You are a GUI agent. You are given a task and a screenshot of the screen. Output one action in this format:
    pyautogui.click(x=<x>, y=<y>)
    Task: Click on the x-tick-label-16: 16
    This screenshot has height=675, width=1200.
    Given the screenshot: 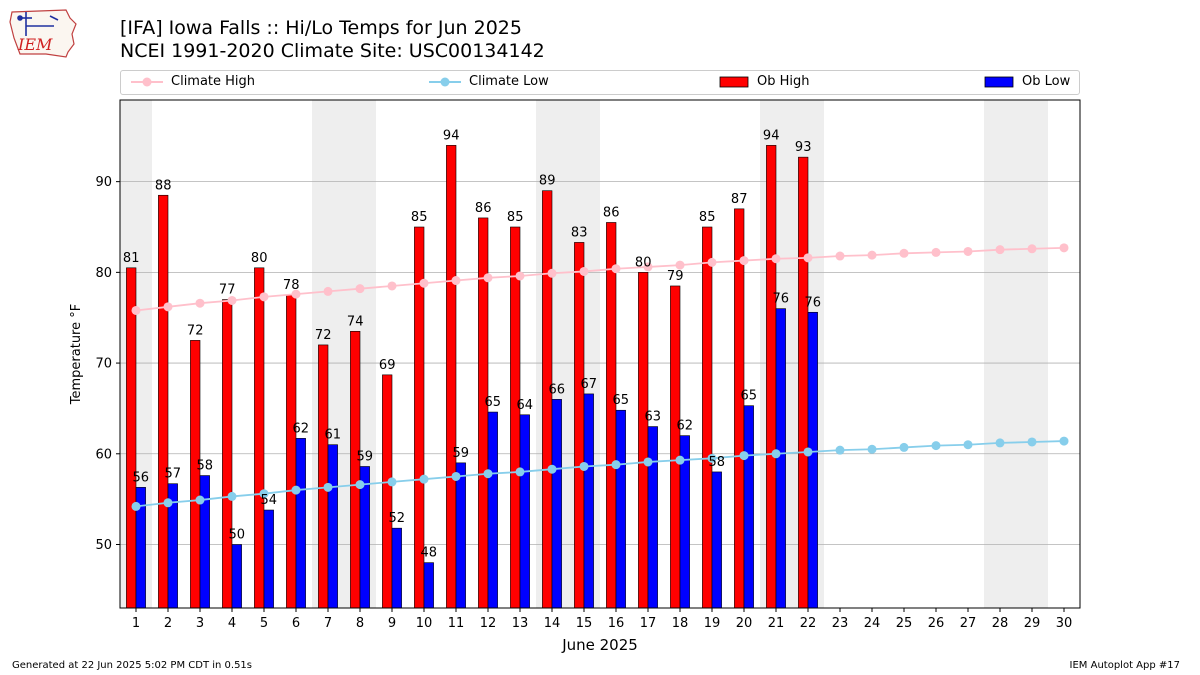 What is the action you would take?
    pyautogui.click(x=616, y=623)
    